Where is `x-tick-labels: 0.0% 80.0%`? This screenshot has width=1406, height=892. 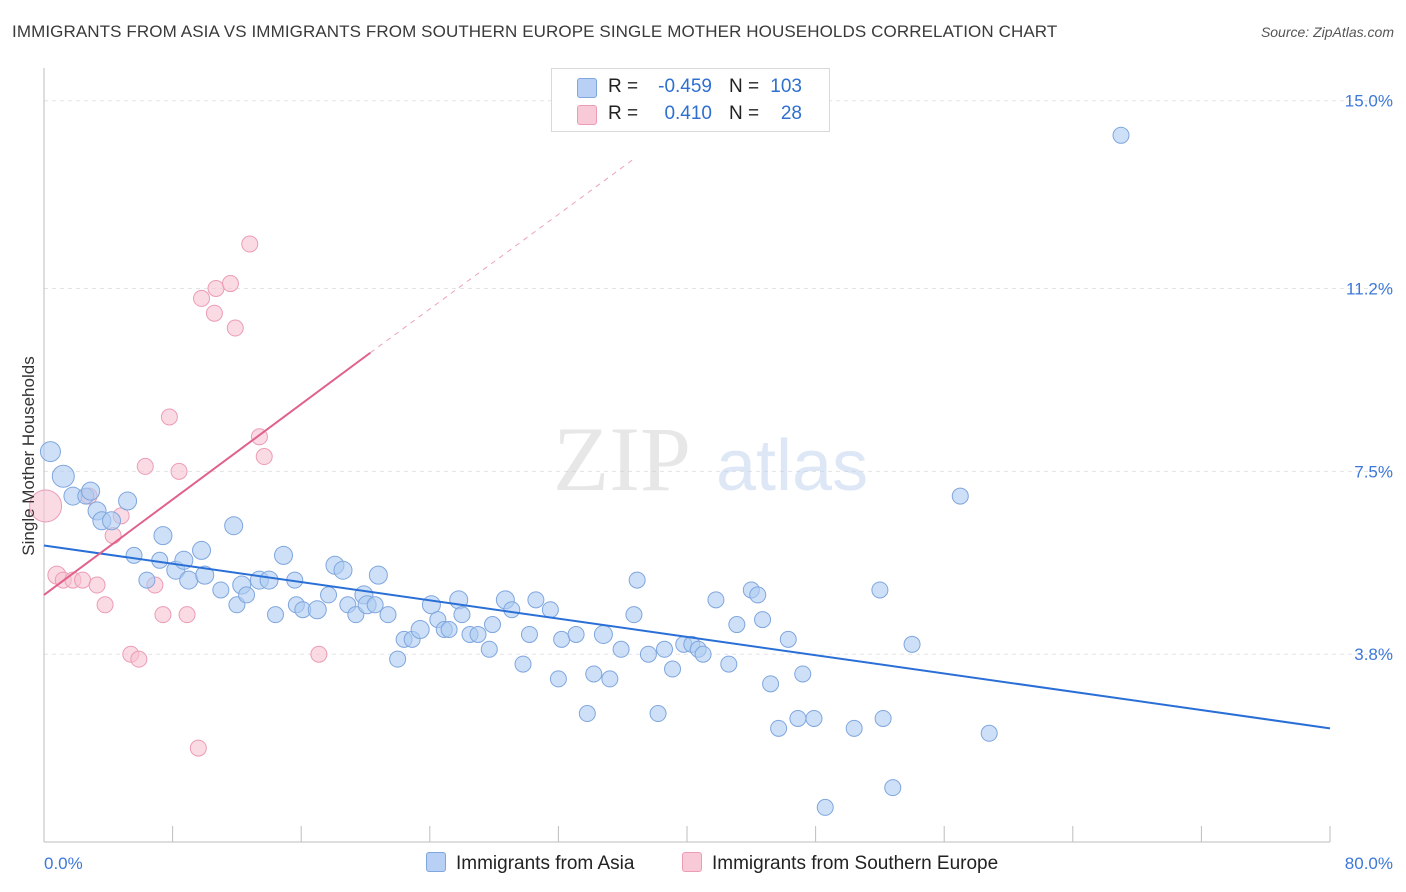 x-tick-labels: 0.0% 80.0% is located at coordinates (718, 863).